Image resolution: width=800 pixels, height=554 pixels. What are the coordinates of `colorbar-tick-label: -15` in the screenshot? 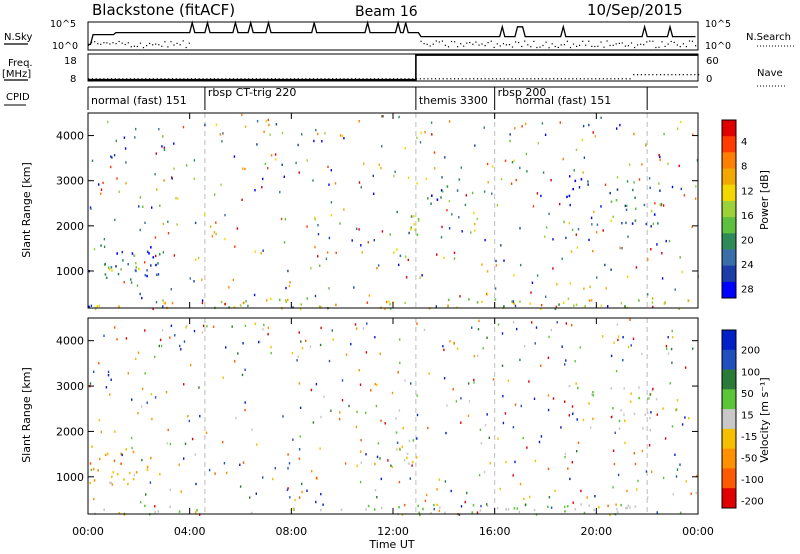 It's located at (749, 437).